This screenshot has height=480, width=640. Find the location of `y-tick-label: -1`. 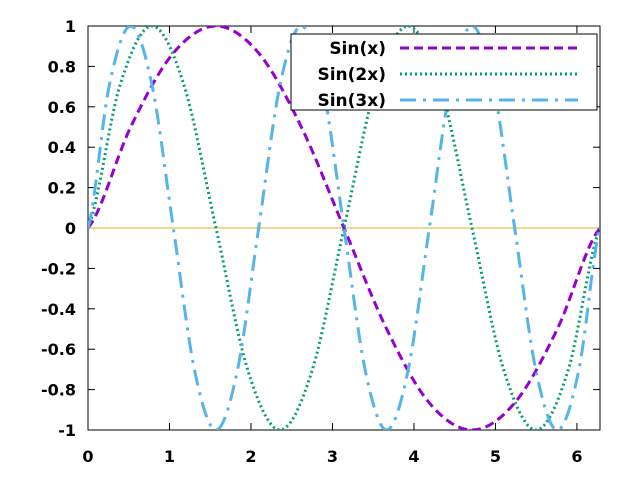

y-tick-label: -1 is located at coordinates (67, 430).